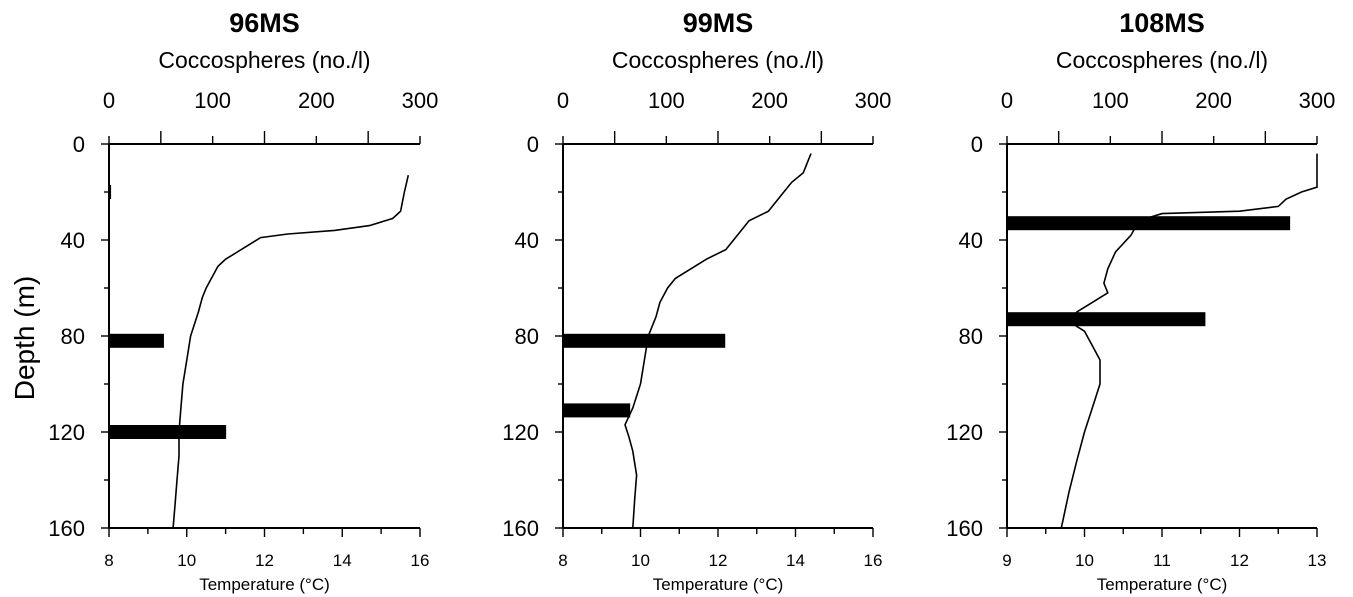 The width and height of the screenshot is (1353, 597). What do you see at coordinates (1162, 23) in the screenshot?
I see `panel-title: 108MS` at bounding box center [1162, 23].